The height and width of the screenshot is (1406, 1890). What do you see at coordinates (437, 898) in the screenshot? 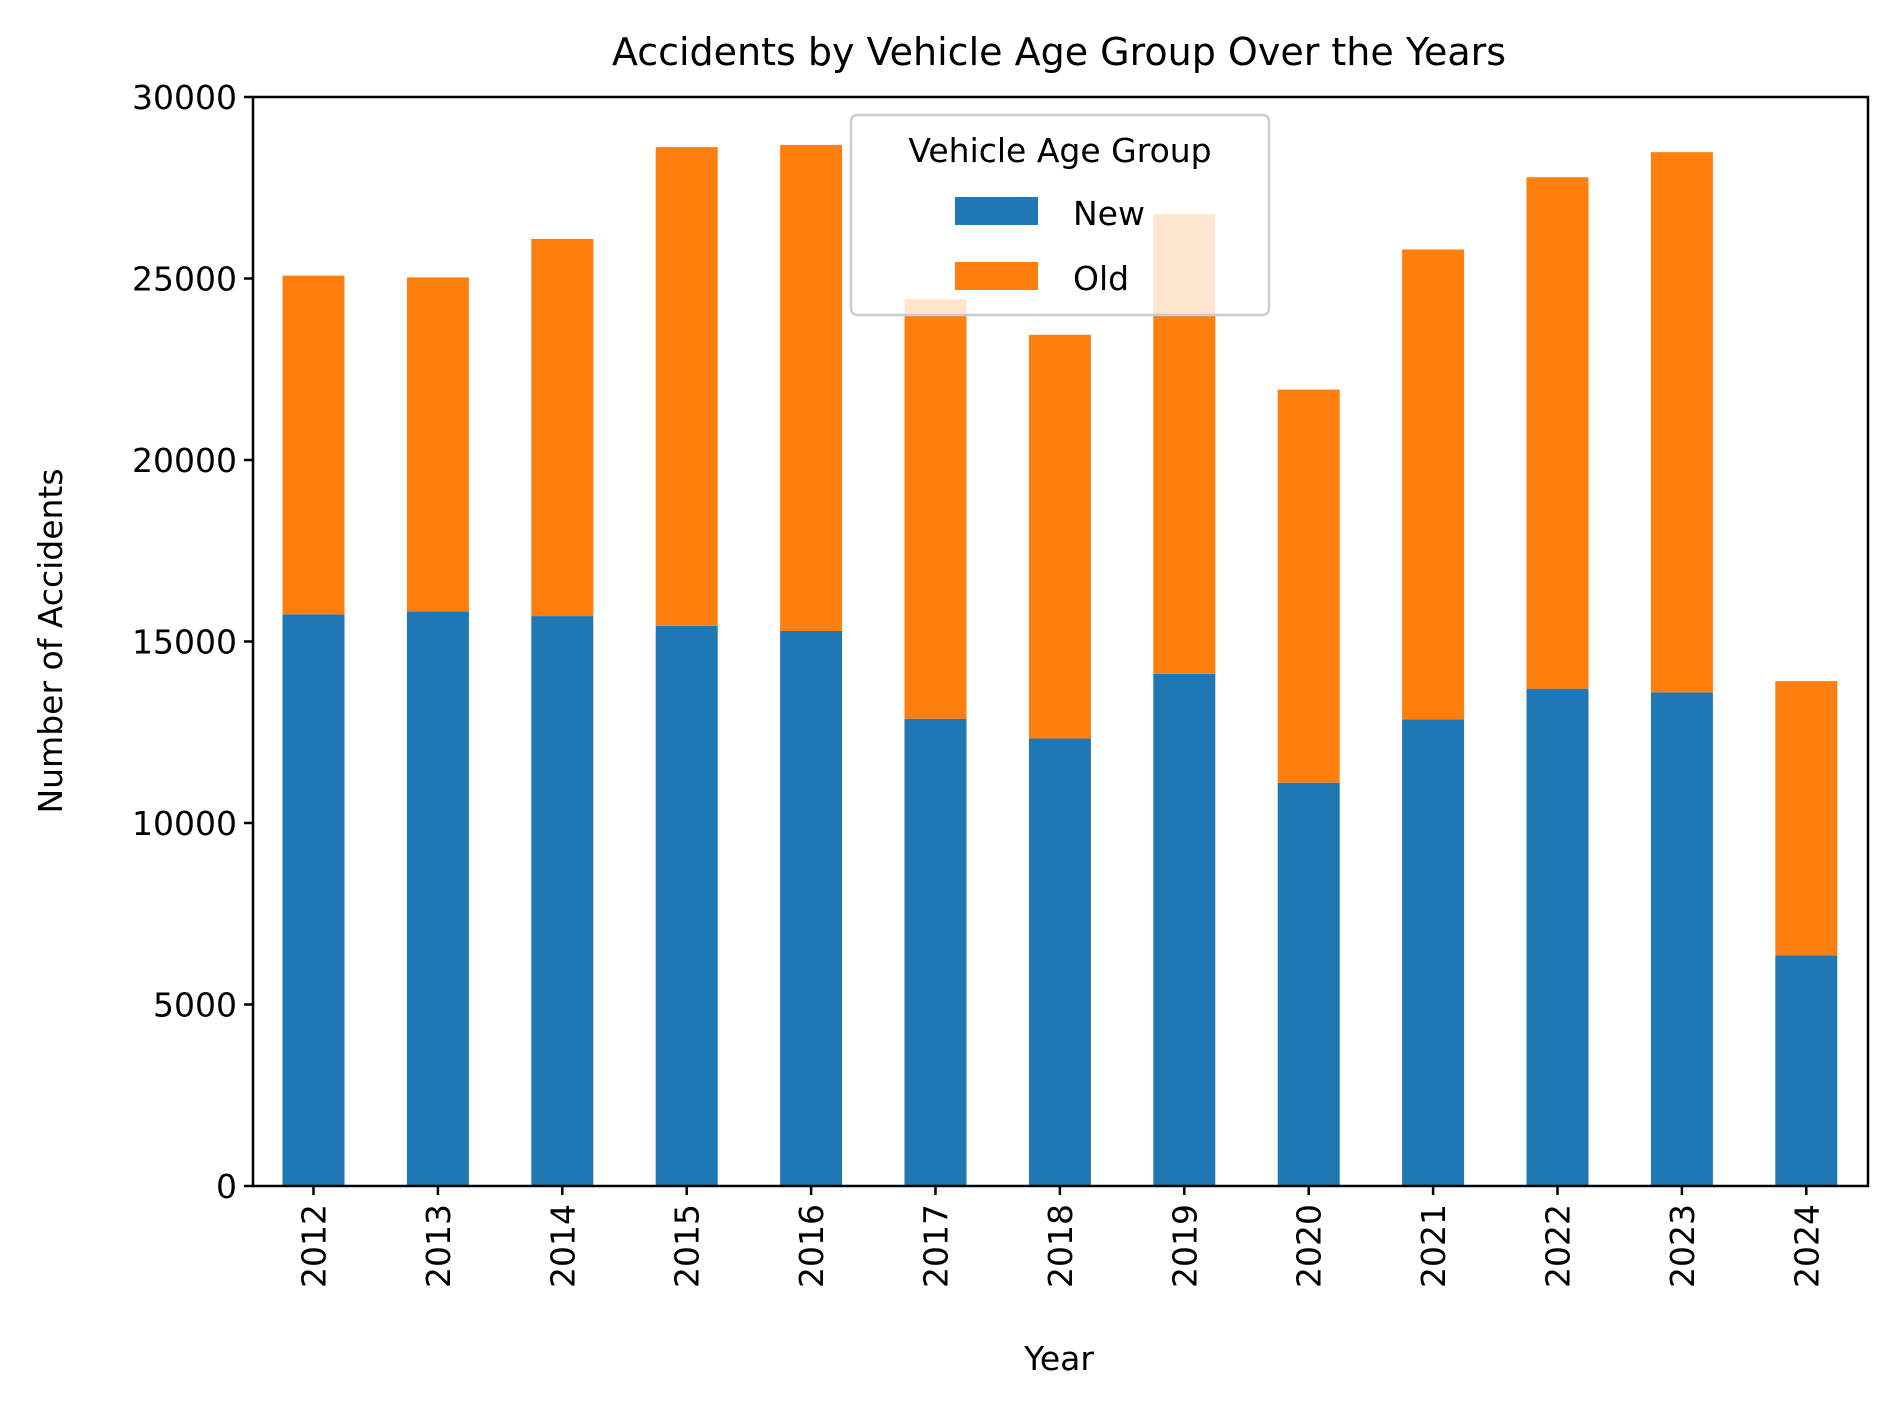
I see `bar-new-2013` at bounding box center [437, 898].